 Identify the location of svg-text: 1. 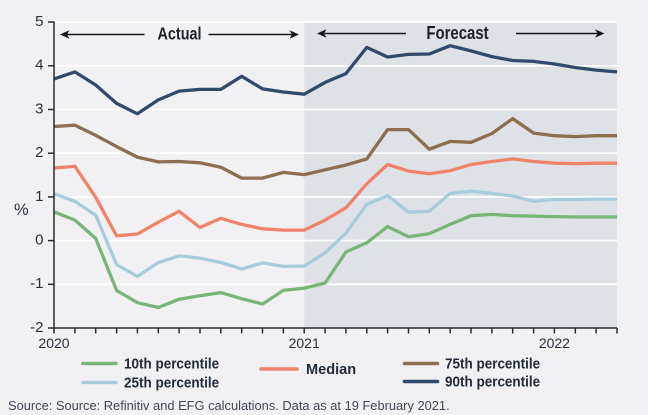
(39, 196).